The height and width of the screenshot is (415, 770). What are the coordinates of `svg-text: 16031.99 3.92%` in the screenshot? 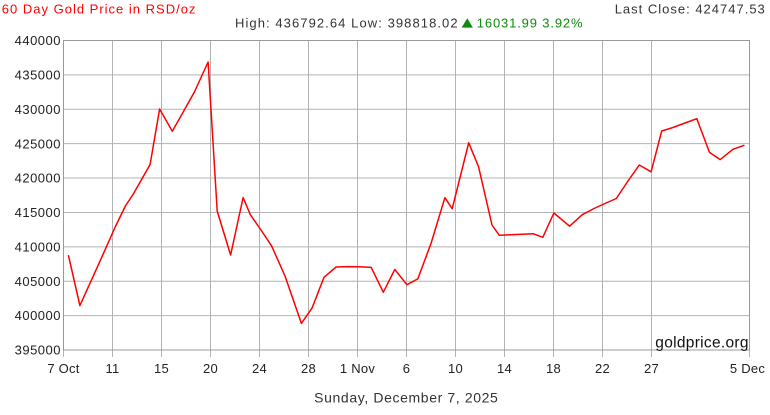 It's located at (530, 23).